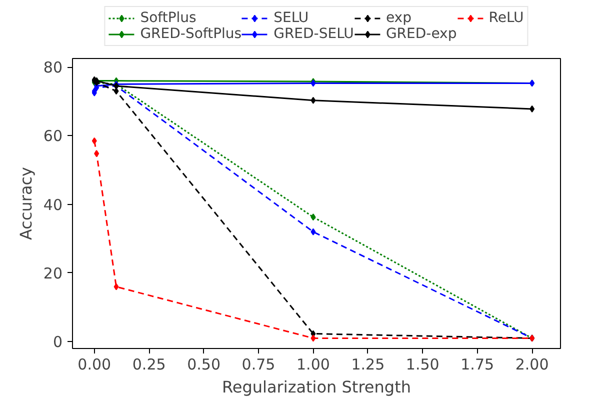 This screenshot has height=408, width=592. What do you see at coordinates (53, 205) in the screenshot?
I see `y-tick-label: 40` at bounding box center [53, 205].